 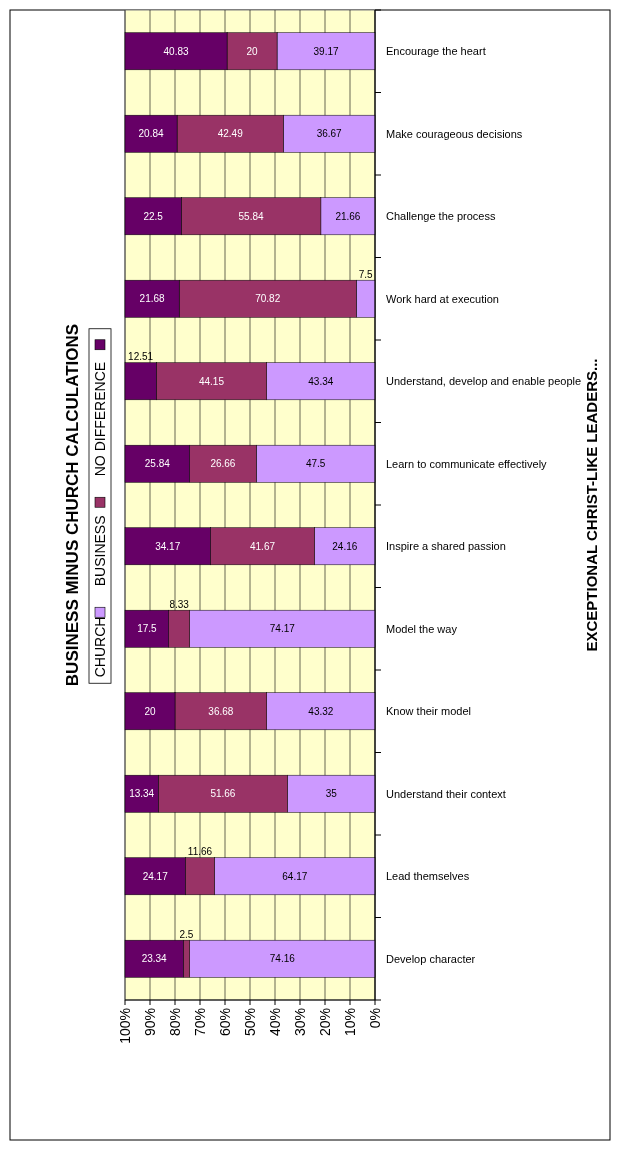 What do you see at coordinates (366, 274) in the screenshot?
I see `data-label: 7.5` at bounding box center [366, 274].